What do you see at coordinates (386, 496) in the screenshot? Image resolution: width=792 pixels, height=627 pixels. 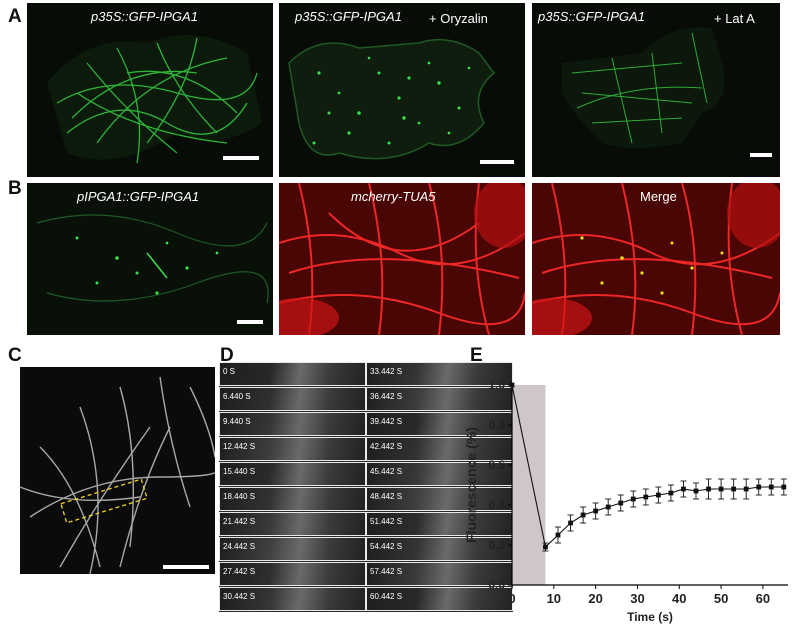 I see `kymograph-time-label: 48.442 S` at bounding box center [386, 496].